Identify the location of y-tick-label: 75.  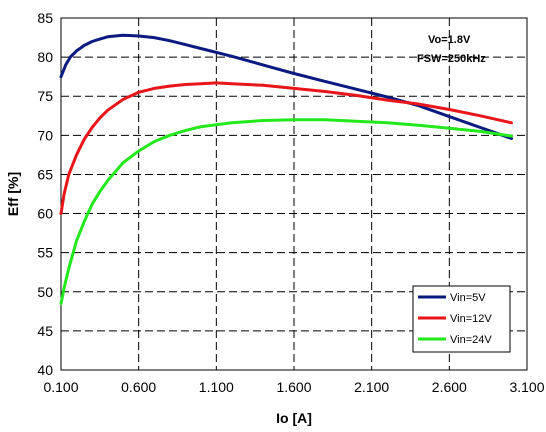
(45, 96).